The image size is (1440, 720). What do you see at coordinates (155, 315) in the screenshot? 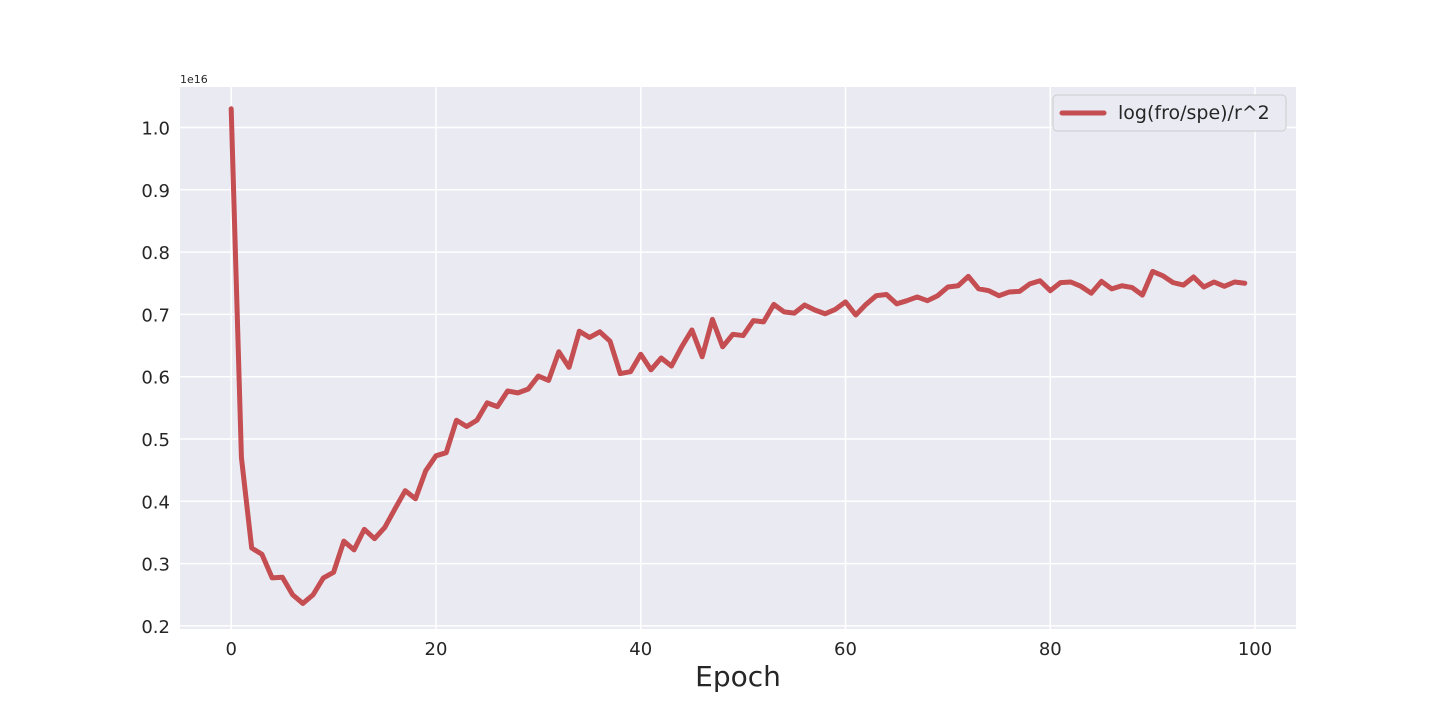
I see `y-tick-label: 0.7` at bounding box center [155, 315].